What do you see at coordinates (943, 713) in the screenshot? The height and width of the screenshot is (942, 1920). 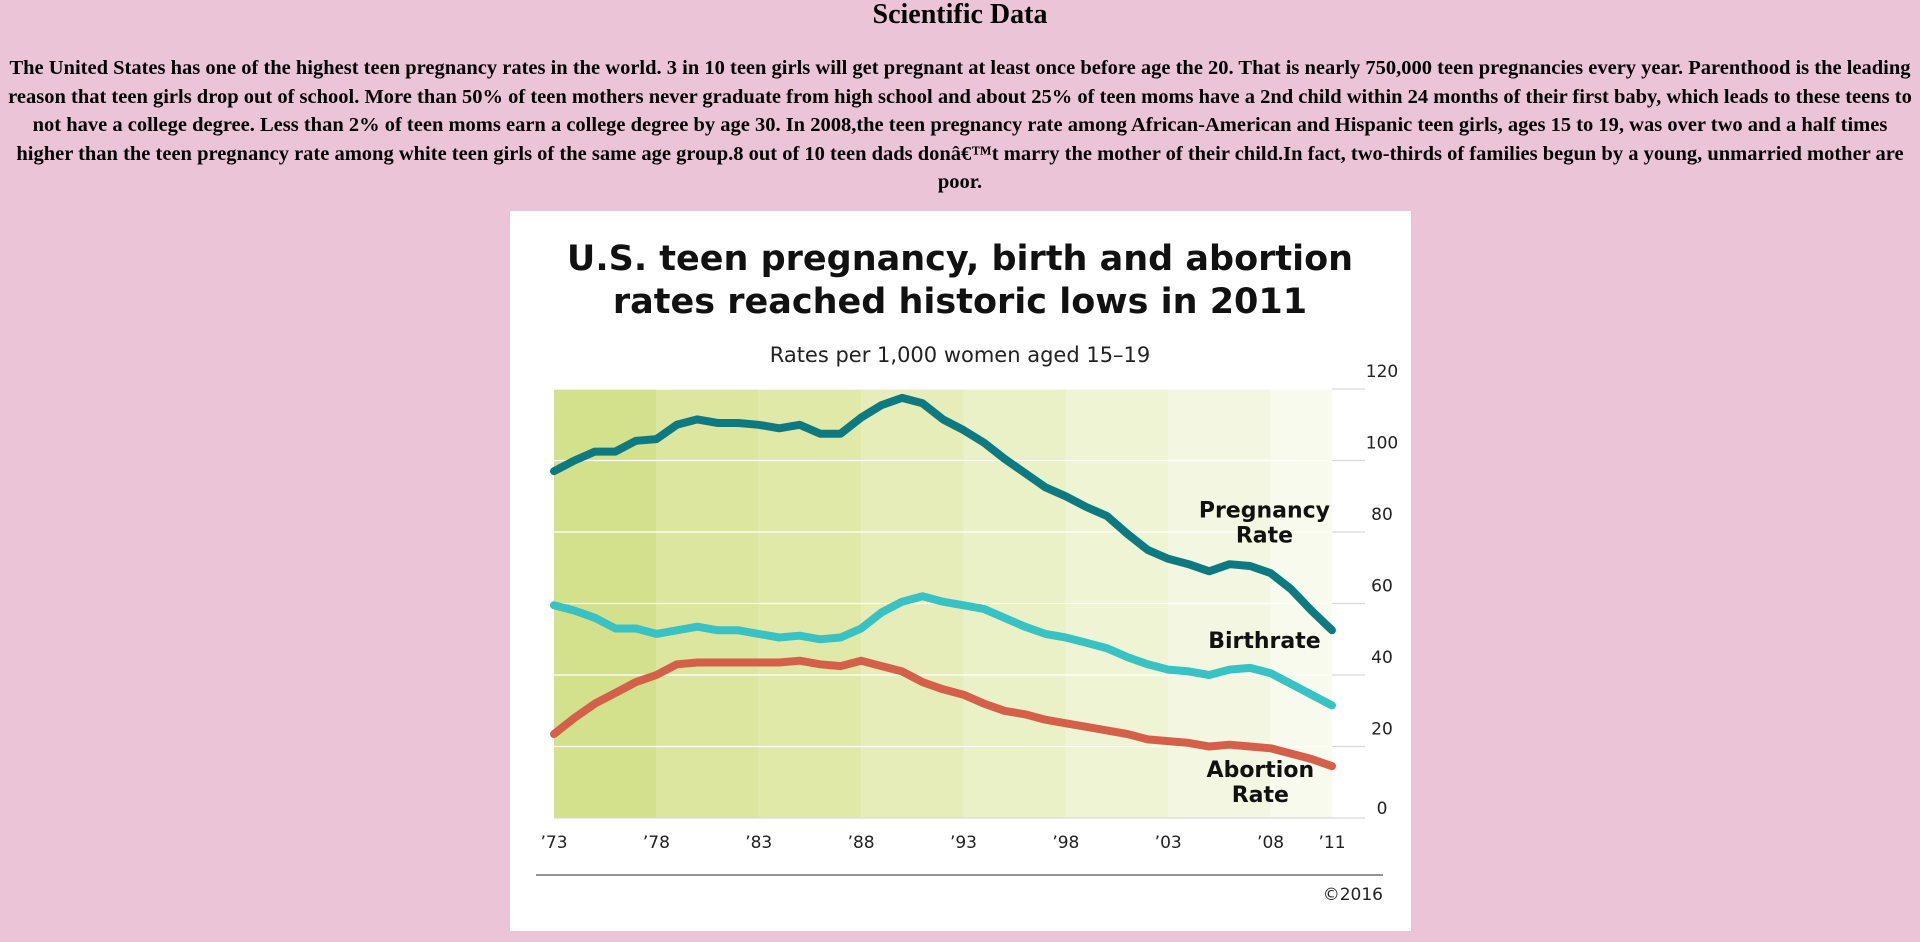 I see `series-line-abortion-rate` at bounding box center [943, 713].